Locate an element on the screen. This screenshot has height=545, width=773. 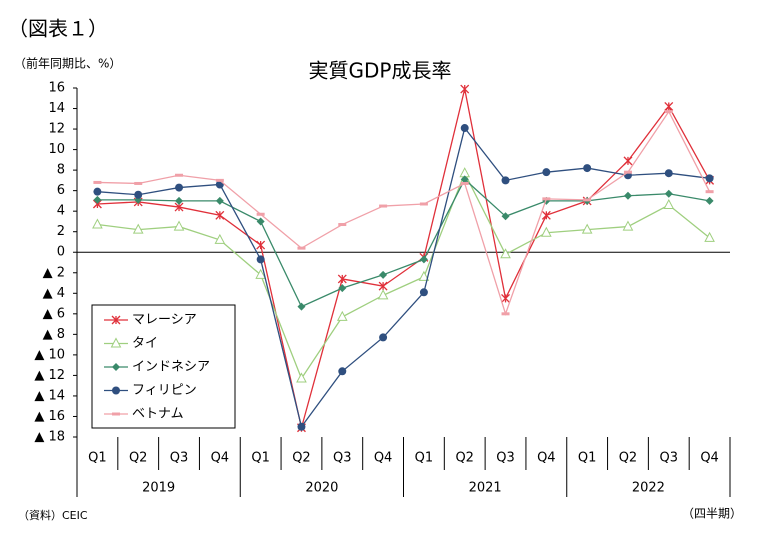
legend-label: マレーシア is located at coordinates (164, 320).